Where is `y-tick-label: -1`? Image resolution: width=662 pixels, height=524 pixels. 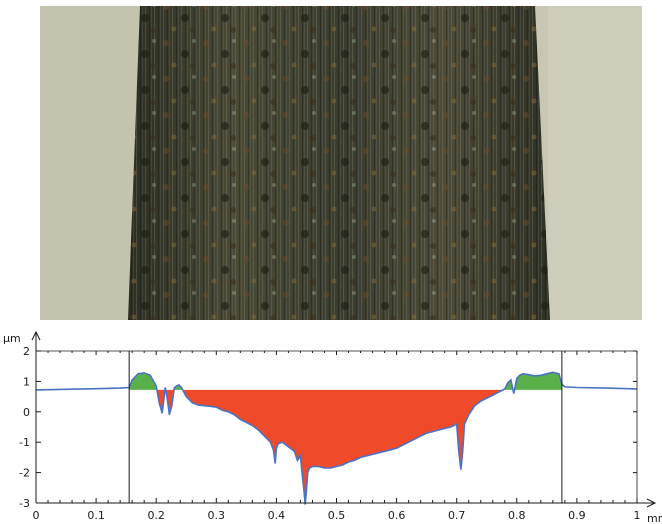 y-tick-label: -1 is located at coordinates (24, 442).